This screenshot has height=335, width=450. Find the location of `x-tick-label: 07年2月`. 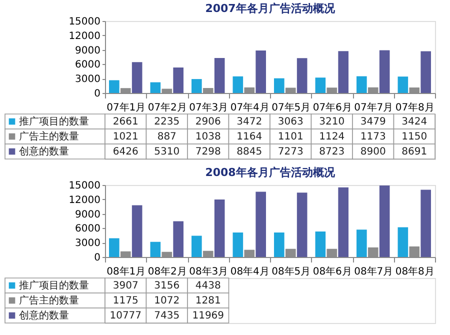

x-tick-label: 07年2月 is located at coordinates (167, 108).